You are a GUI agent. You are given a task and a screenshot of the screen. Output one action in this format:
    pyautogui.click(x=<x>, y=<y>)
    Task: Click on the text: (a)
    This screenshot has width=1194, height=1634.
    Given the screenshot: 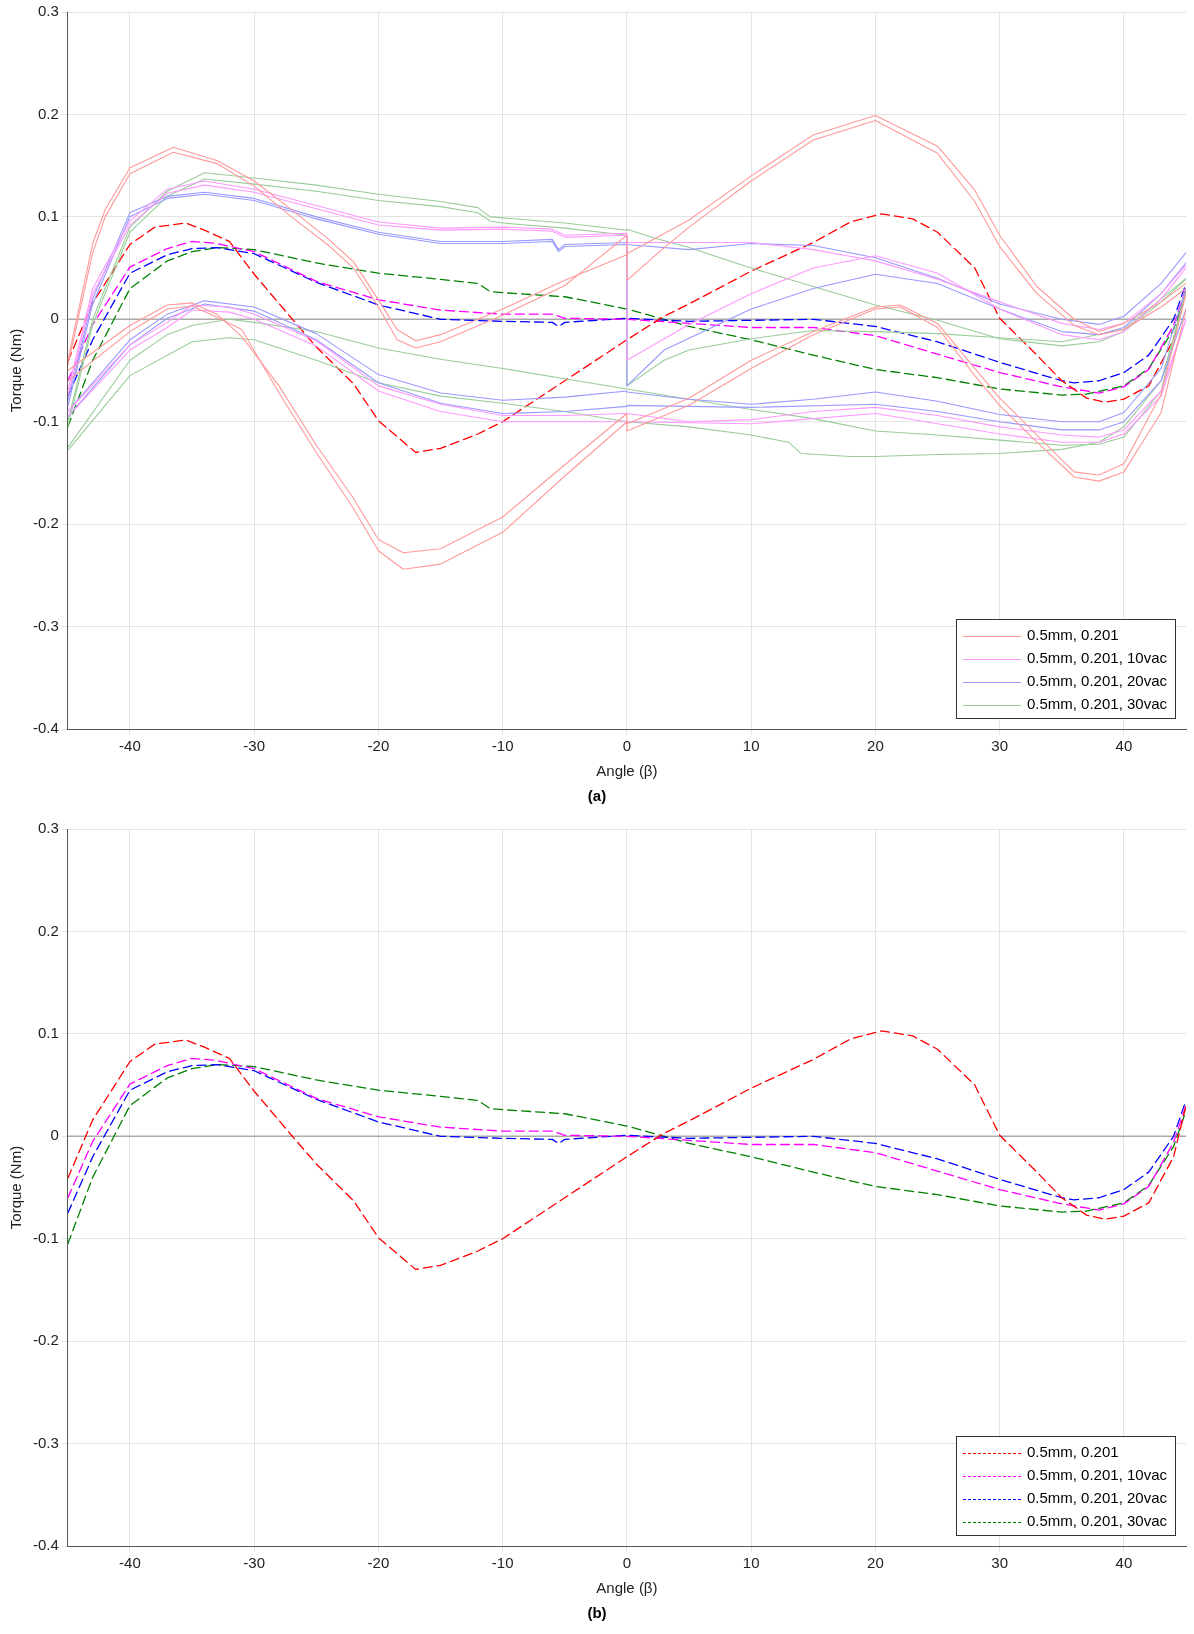 What is the action you would take?
    pyautogui.click(x=597, y=796)
    